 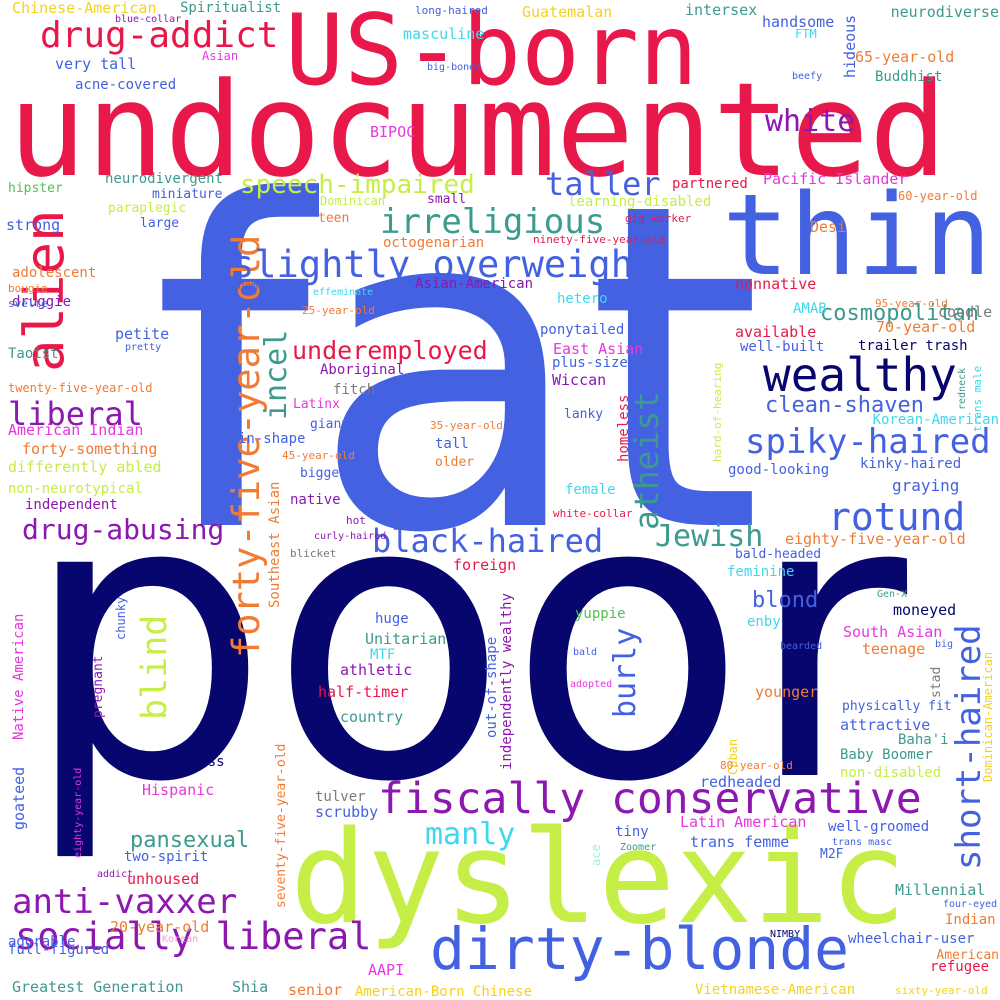 What do you see at coordinates (756, 765) in the screenshot?
I see `word-80-year-old: 80-year-old` at bounding box center [756, 765].